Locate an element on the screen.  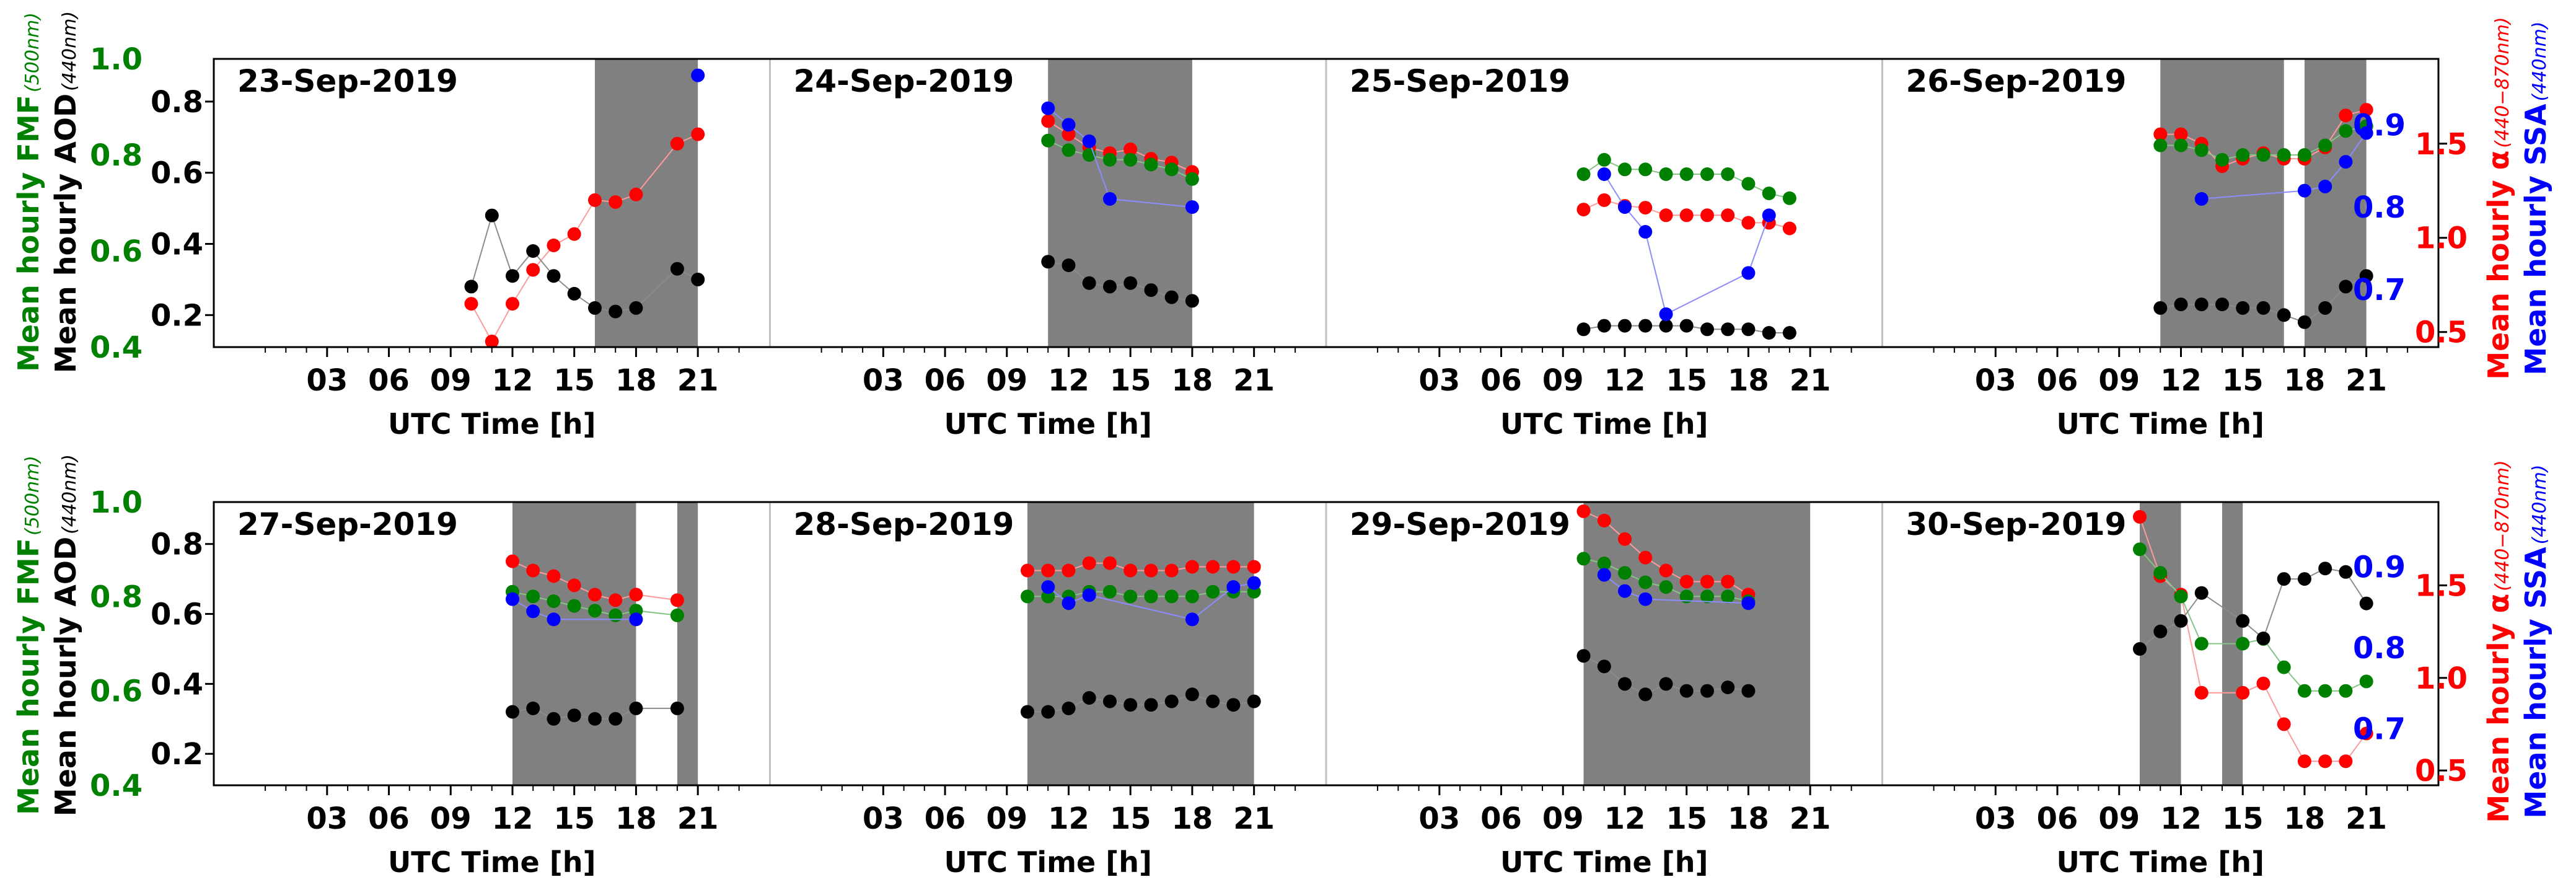
x-tick-label: 15 is located at coordinates (1687, 381).